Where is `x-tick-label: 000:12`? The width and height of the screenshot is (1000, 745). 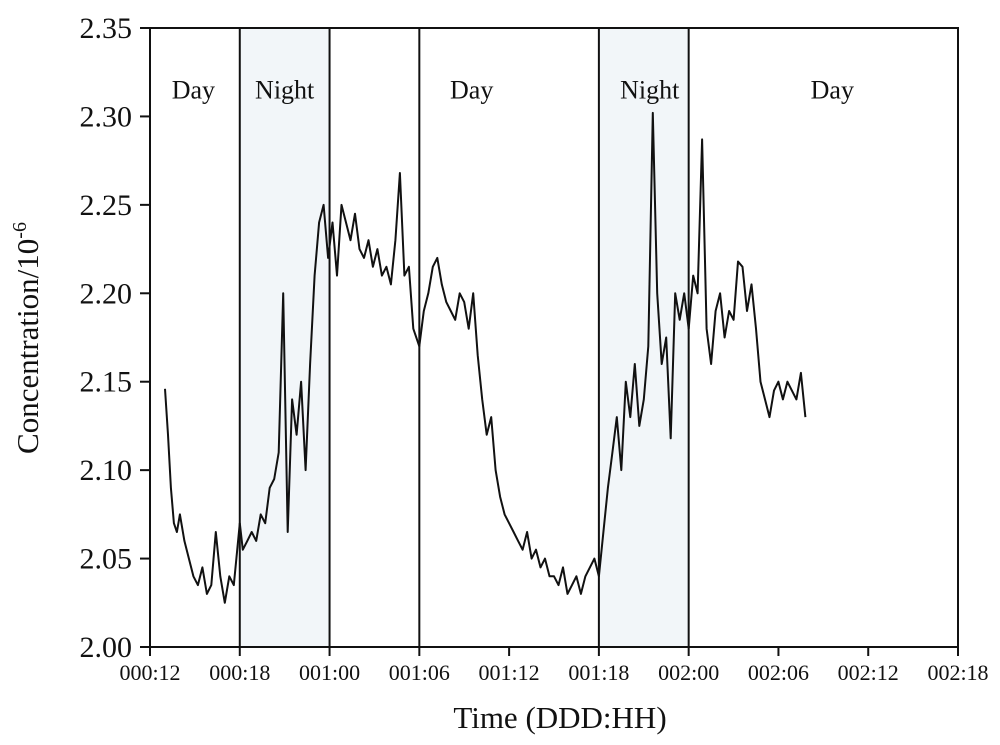
x-tick-label: 000:12 is located at coordinates (149, 672).